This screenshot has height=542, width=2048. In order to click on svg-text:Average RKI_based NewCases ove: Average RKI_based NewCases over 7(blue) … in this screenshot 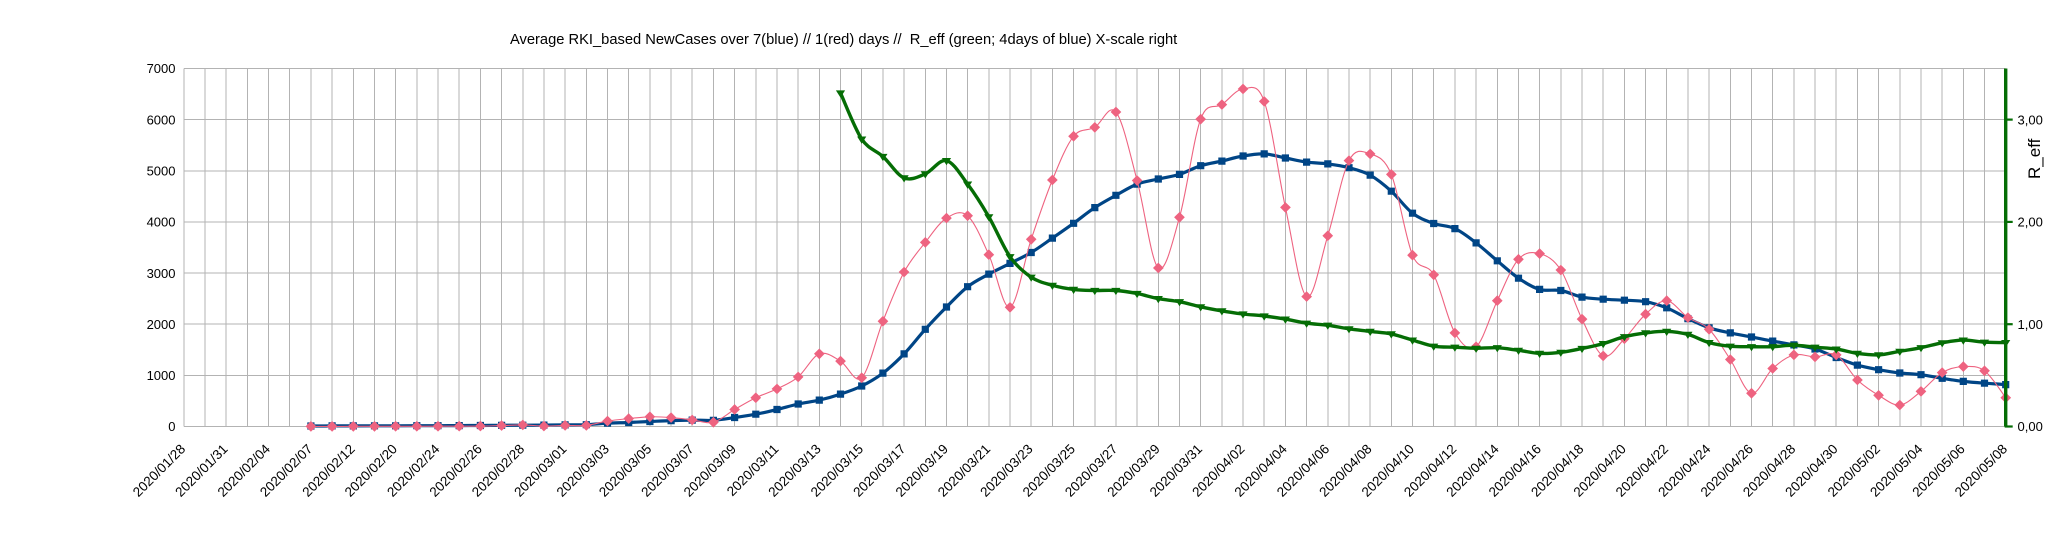, I will do `click(843, 40)`.